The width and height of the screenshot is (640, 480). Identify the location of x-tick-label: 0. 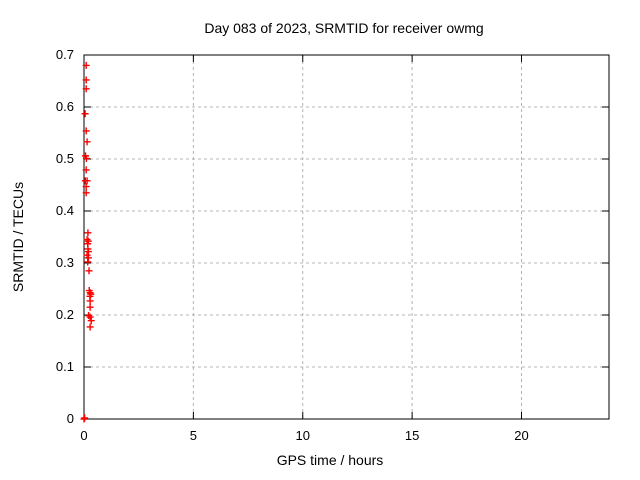
(83, 435).